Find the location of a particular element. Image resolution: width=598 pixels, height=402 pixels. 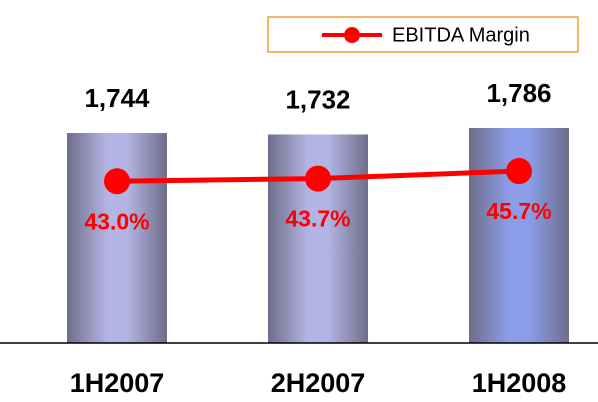

line-value-label: 43.7% is located at coordinates (317, 219).